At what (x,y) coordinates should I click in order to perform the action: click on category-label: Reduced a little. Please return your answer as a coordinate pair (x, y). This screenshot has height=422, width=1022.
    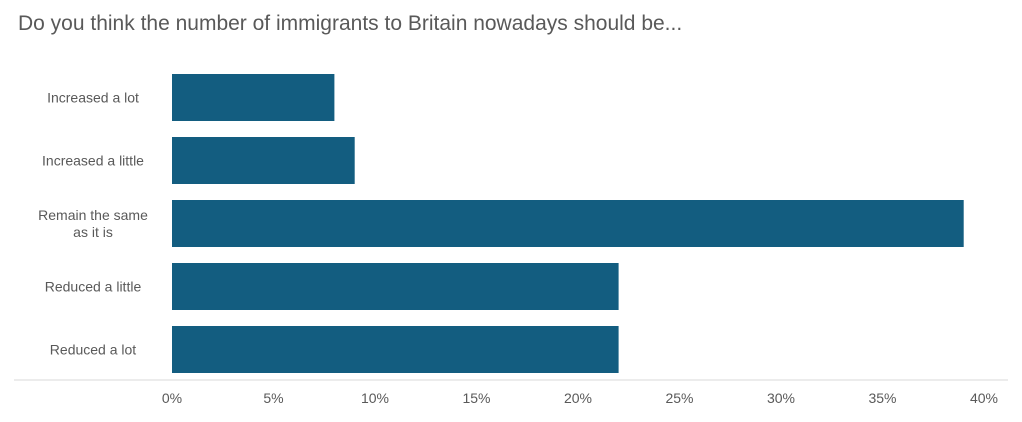
    Looking at the image, I should click on (93, 287).